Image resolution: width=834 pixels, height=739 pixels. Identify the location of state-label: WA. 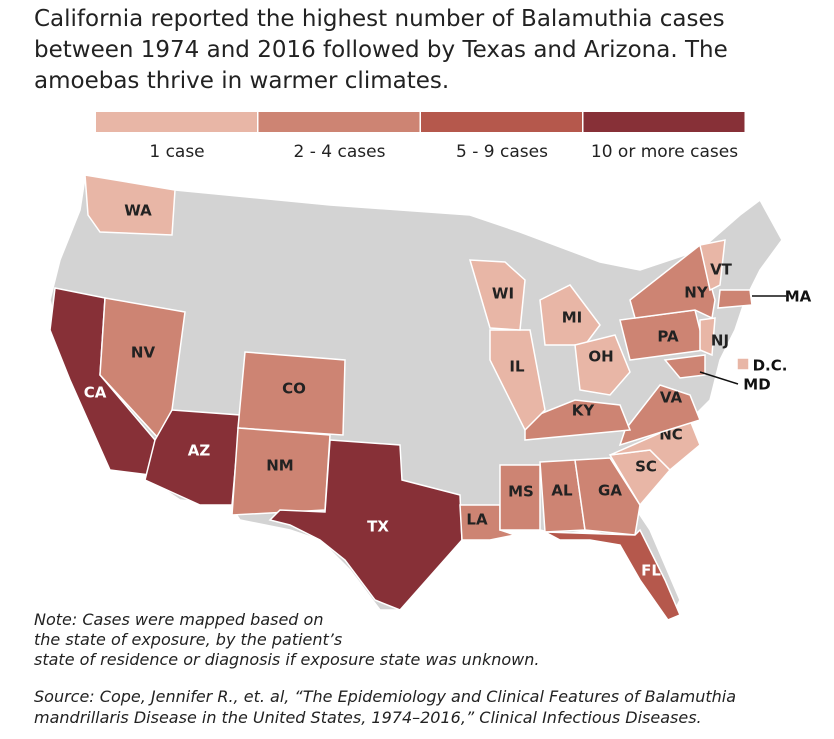
(138, 211).